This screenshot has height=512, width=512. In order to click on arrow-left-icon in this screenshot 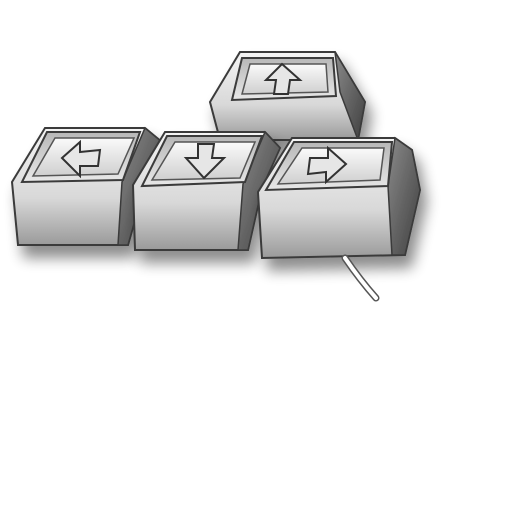, I will do `click(81, 159)`.